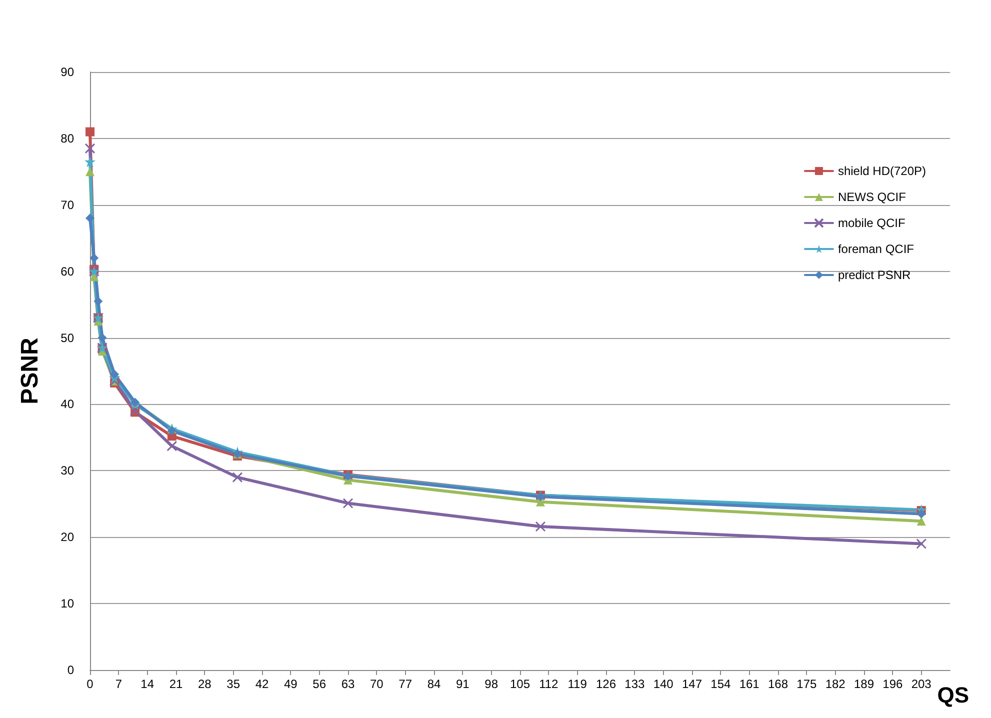 This screenshot has width=991, height=718. I want to click on y-tick-label: 40, so click(67, 404).